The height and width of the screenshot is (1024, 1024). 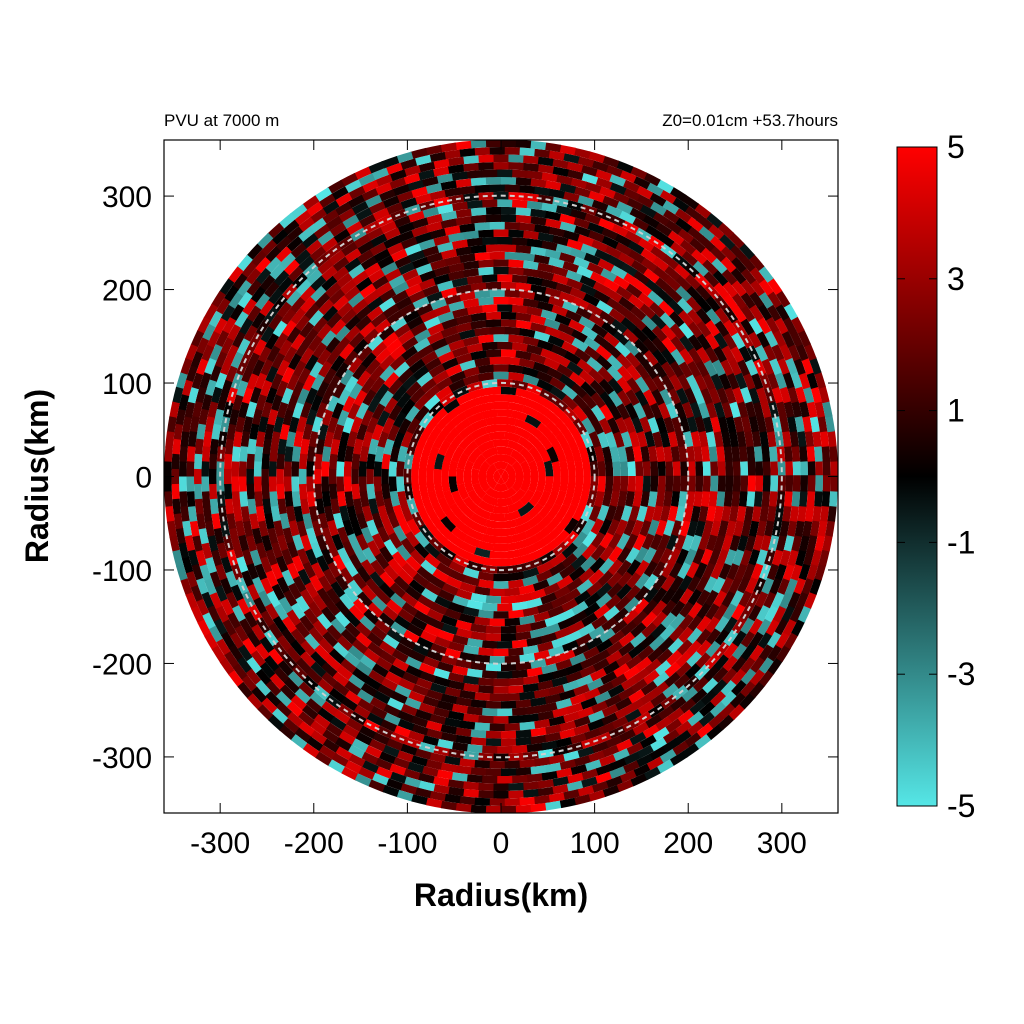 What do you see at coordinates (122, 571) in the screenshot?
I see `y-tick-label: -100` at bounding box center [122, 571].